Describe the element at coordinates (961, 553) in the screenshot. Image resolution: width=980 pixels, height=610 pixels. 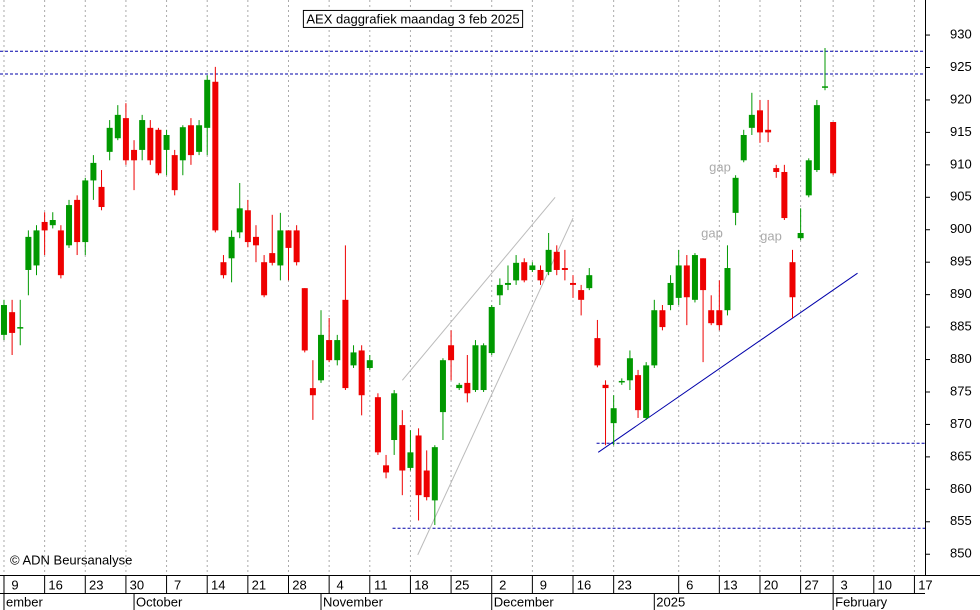
I see `y-tick-label: 850` at that location.